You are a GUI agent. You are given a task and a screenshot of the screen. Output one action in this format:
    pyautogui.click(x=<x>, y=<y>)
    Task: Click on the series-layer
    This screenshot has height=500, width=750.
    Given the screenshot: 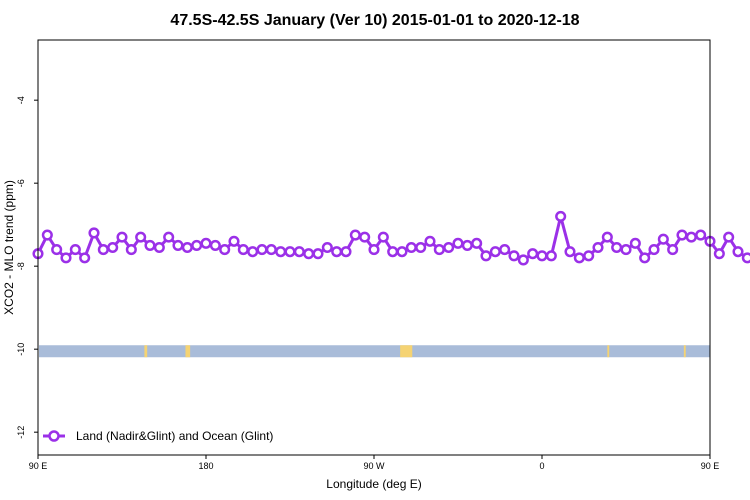 What is the action you would take?
    pyautogui.click(x=391, y=238)
    